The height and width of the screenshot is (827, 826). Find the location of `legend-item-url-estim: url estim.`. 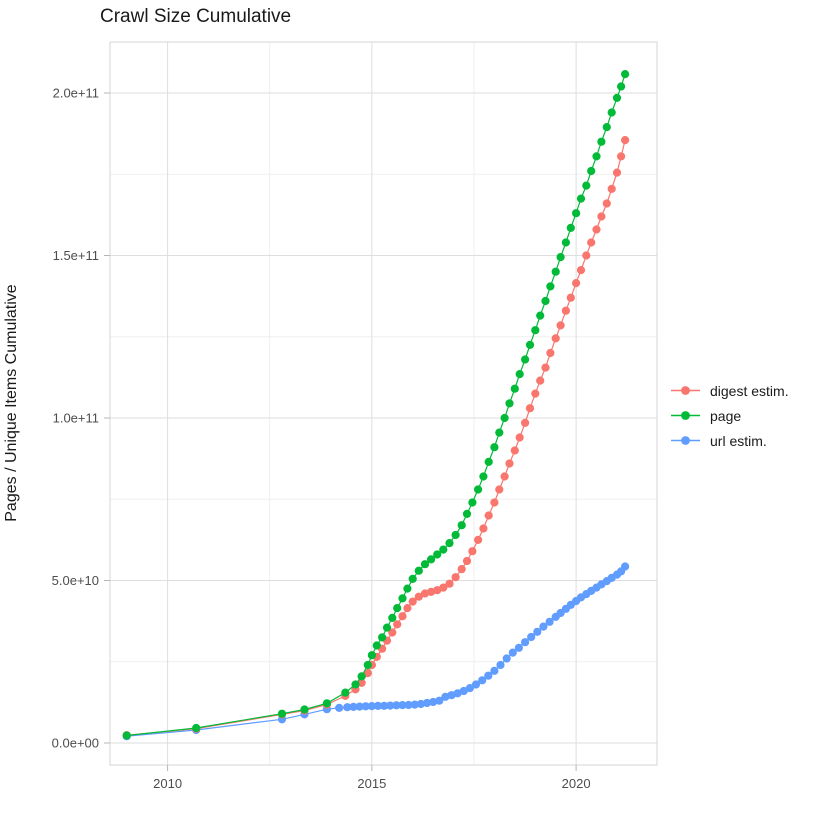

legend-item-url-estim: url estim. is located at coordinates (746, 440).